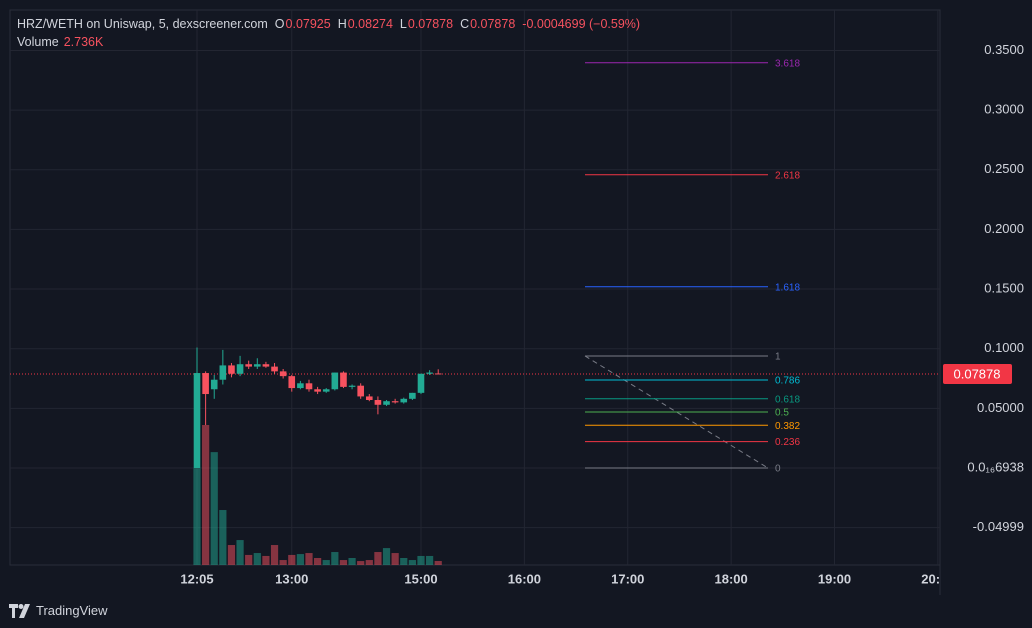 Image resolution: width=1032 pixels, height=628 pixels. Describe the element at coordinates (1004, 109) in the screenshot. I see `y-tick-label: 0.3000` at that location.